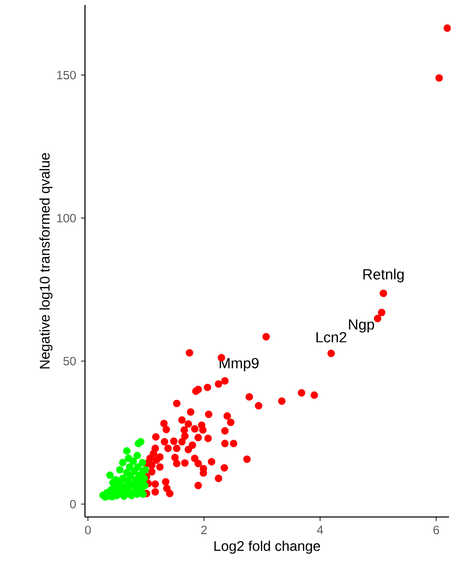 The width and height of the screenshot is (451, 573). I want to click on y-tick-label: 150, so click(66, 75).